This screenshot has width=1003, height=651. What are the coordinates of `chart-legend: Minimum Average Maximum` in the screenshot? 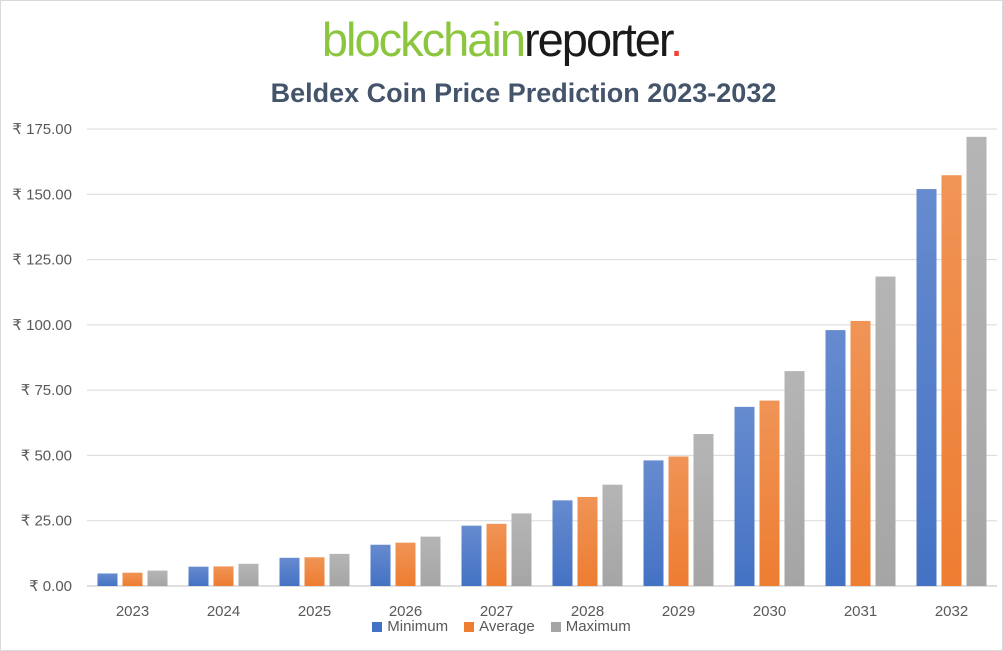 It's located at (501, 626).